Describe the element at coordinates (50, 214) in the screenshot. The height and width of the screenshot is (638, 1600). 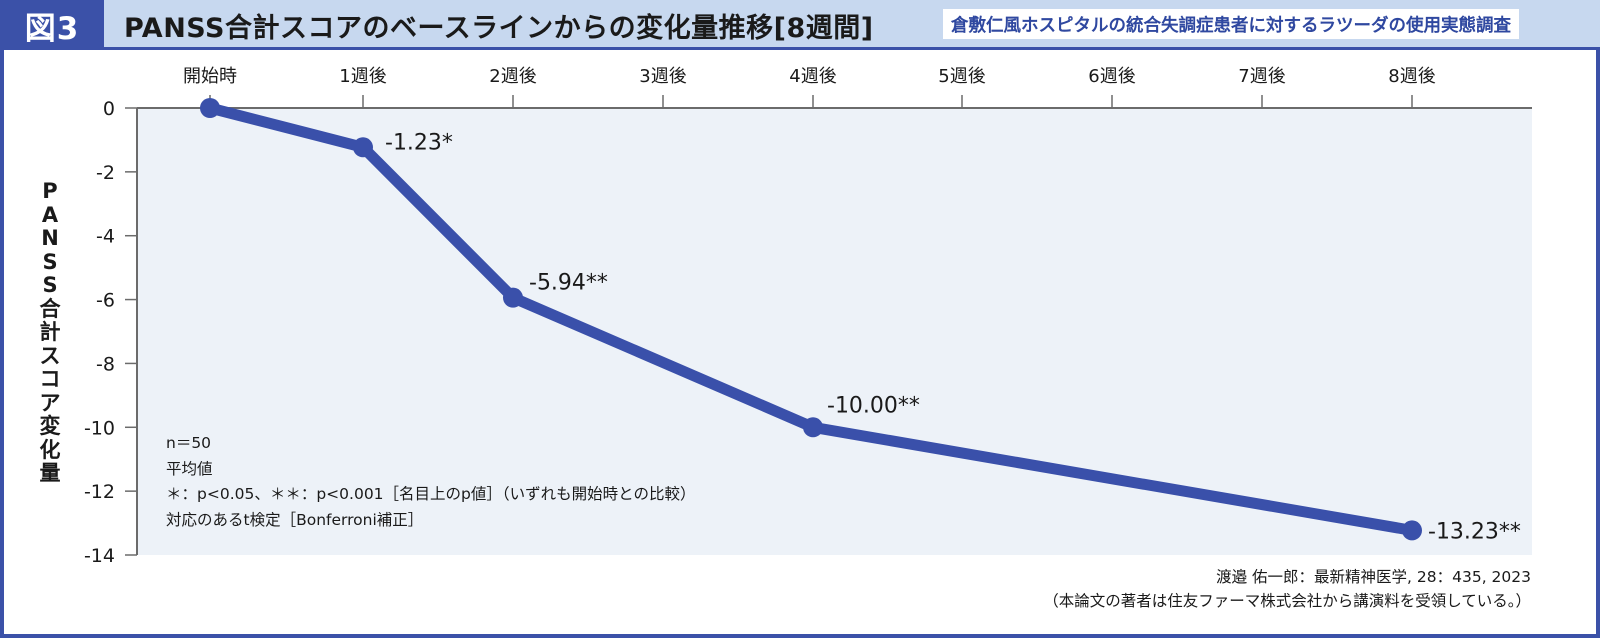
I see `y-axis-label-char: A` at that location.